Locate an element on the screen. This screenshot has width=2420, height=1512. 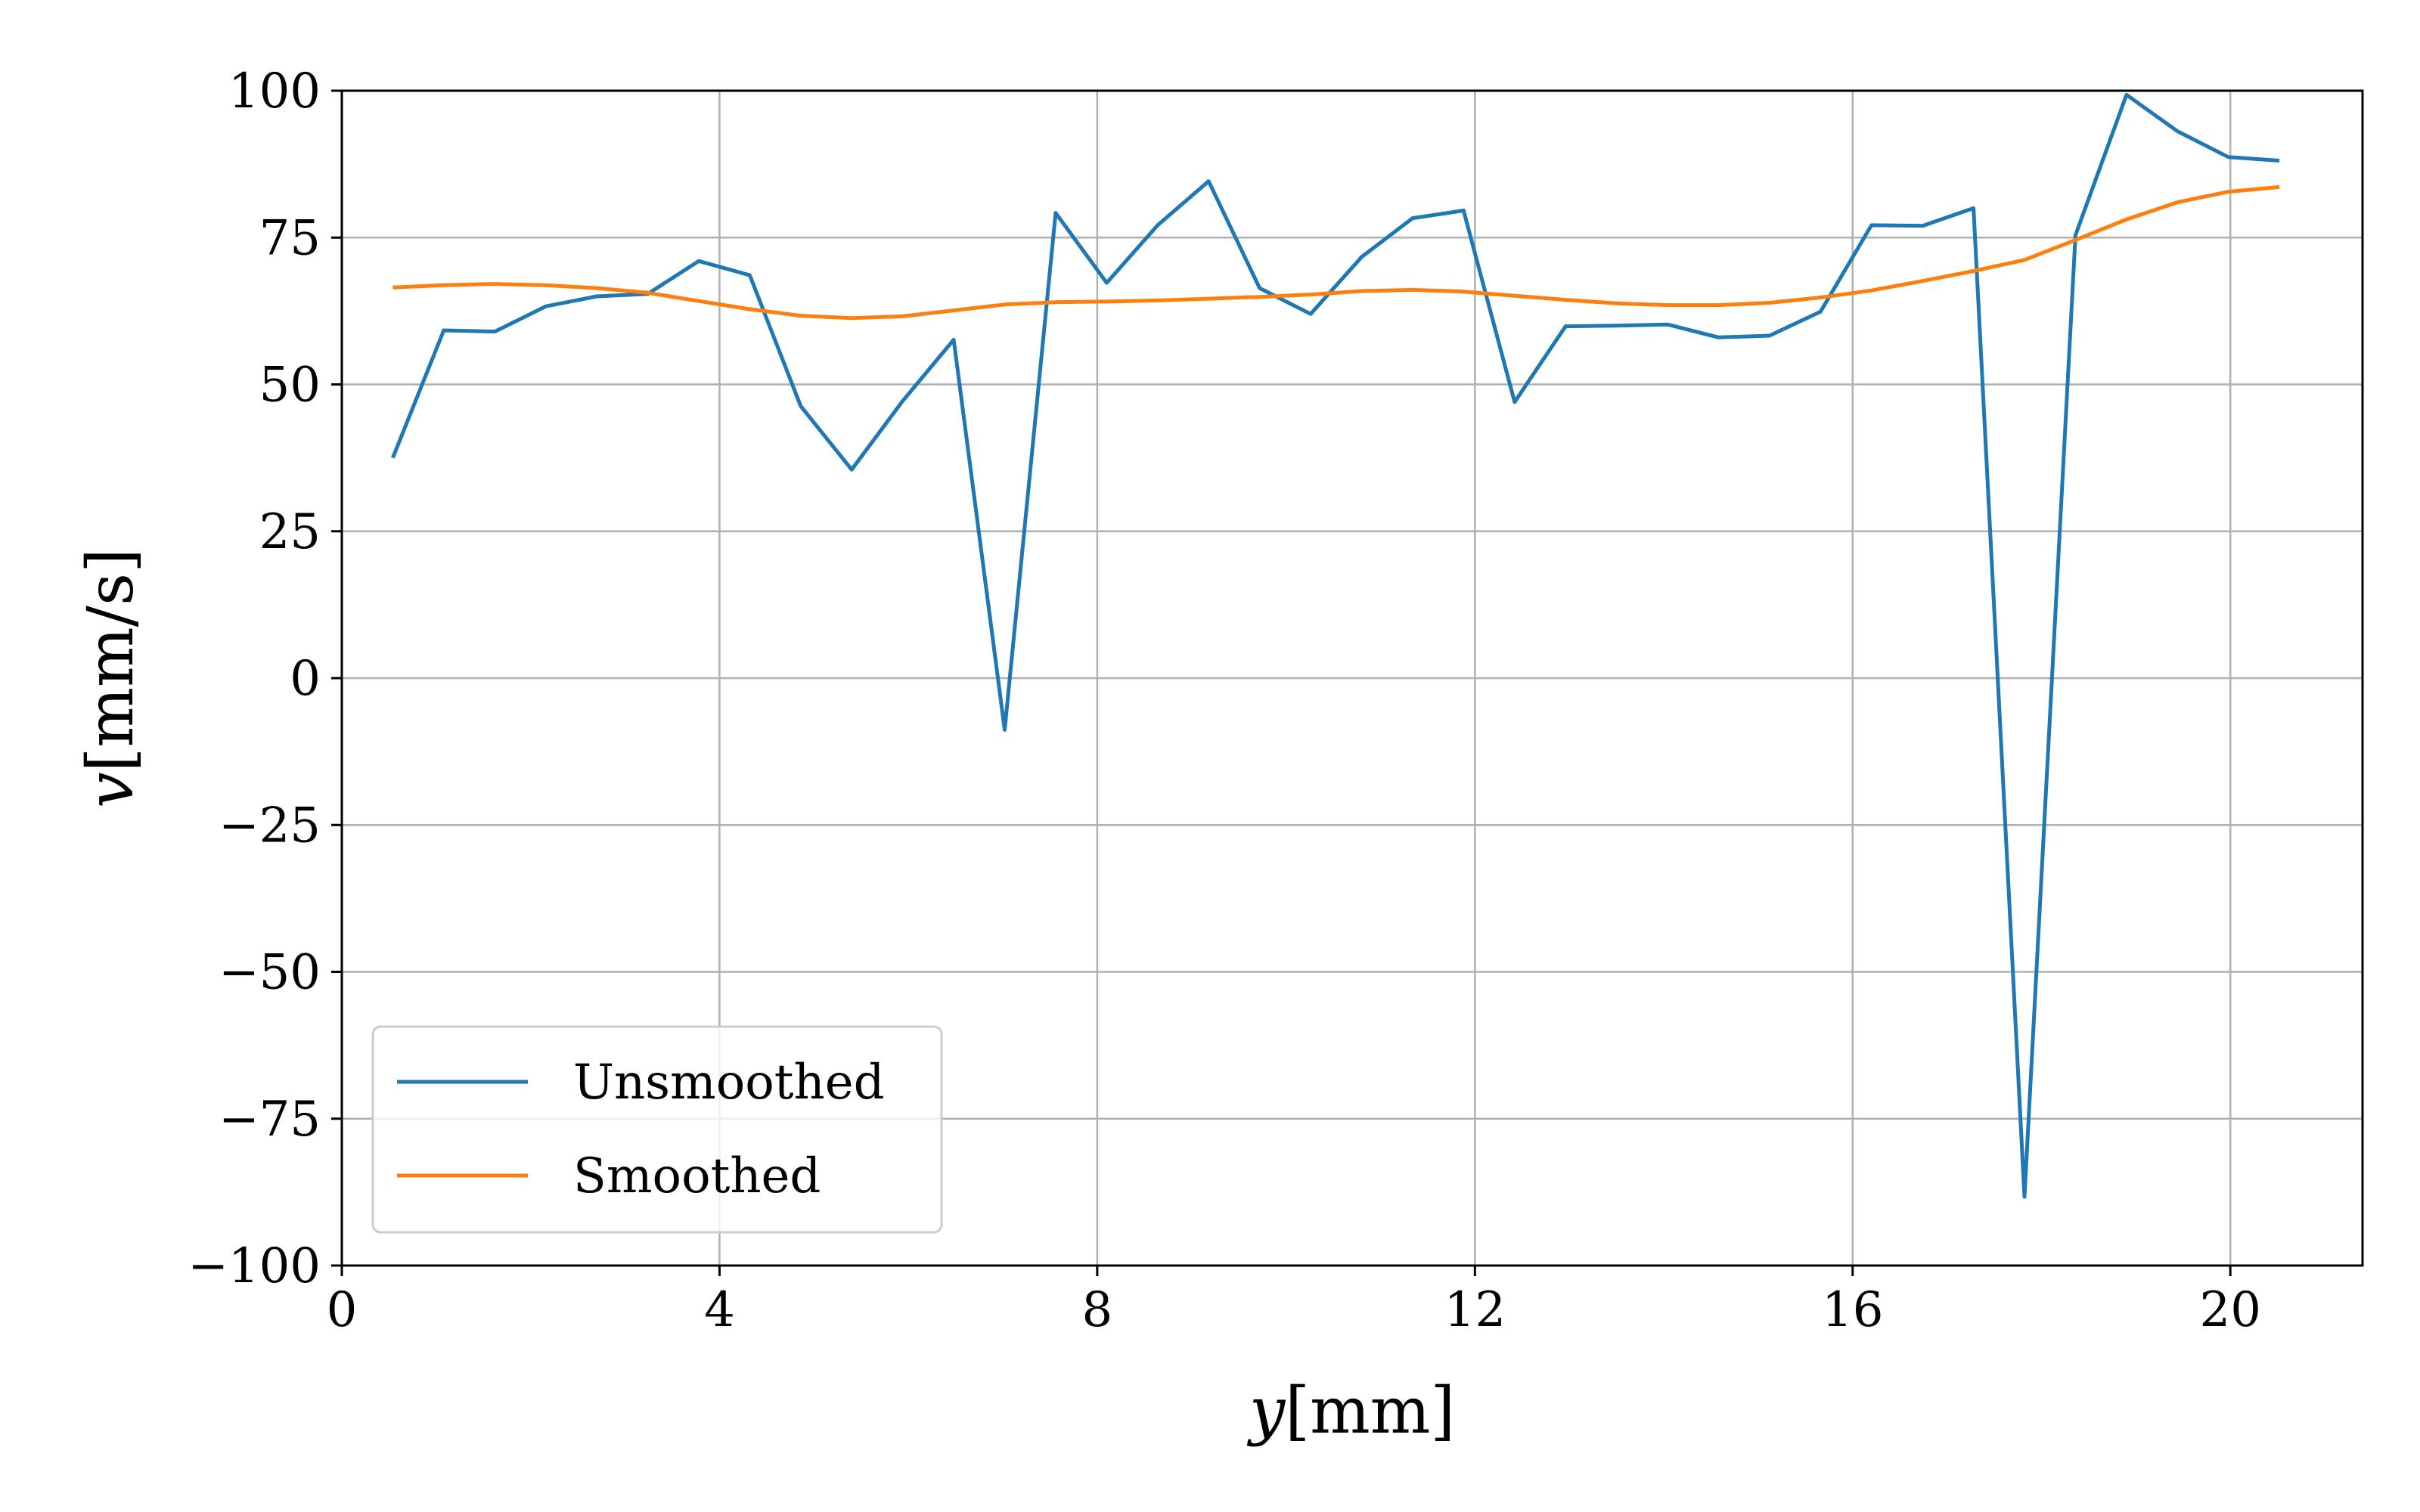
y-tick-label: 100 is located at coordinates (274, 91).